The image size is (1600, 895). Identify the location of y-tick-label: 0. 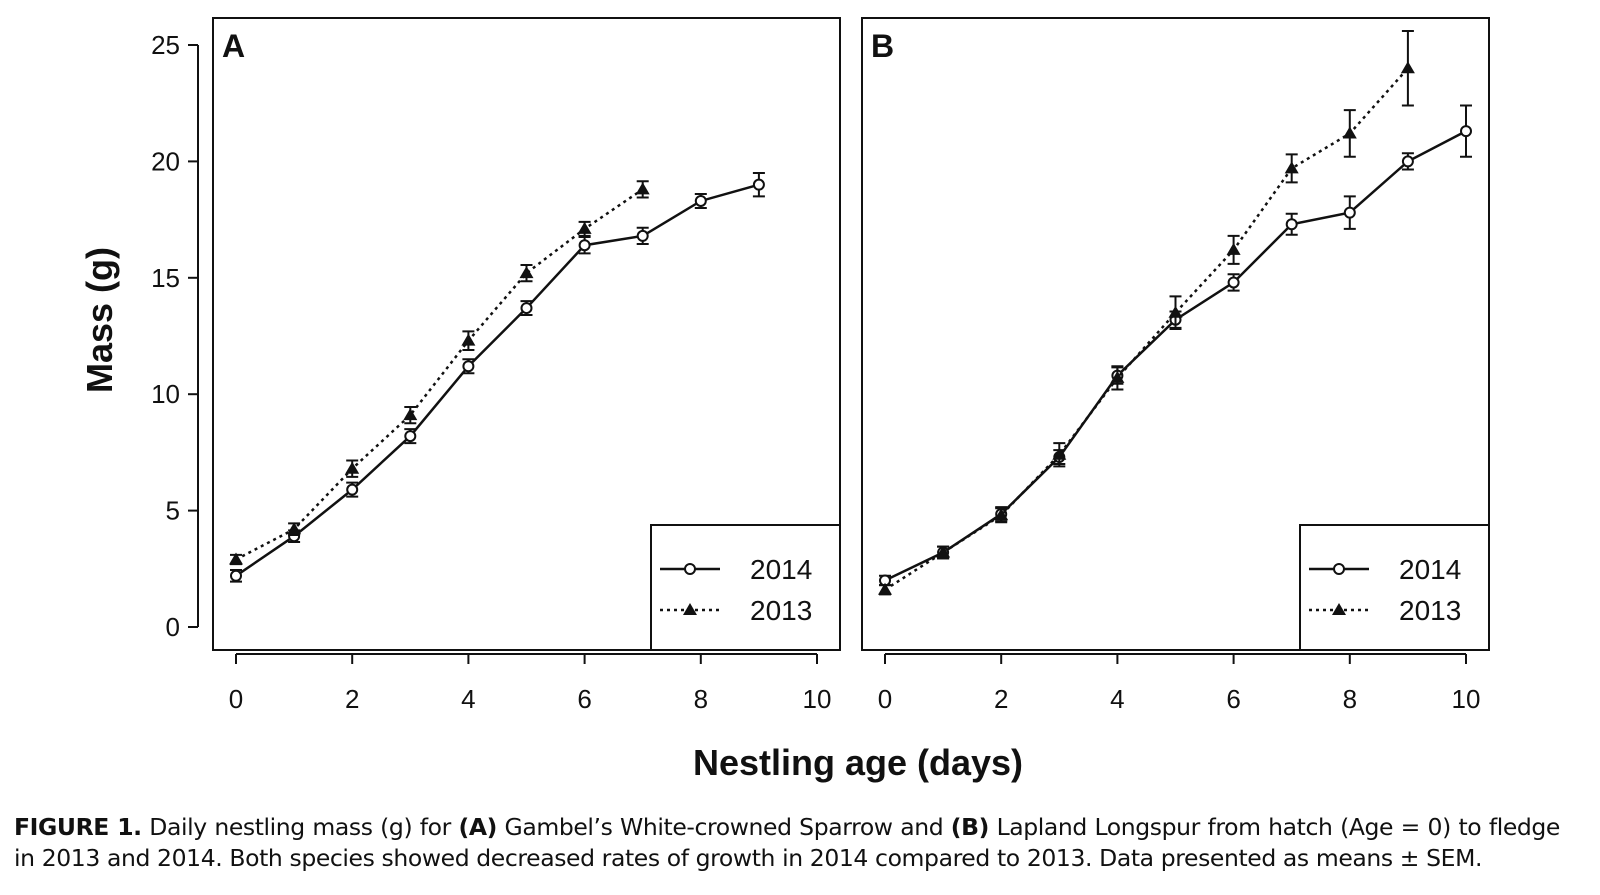
(173, 627).